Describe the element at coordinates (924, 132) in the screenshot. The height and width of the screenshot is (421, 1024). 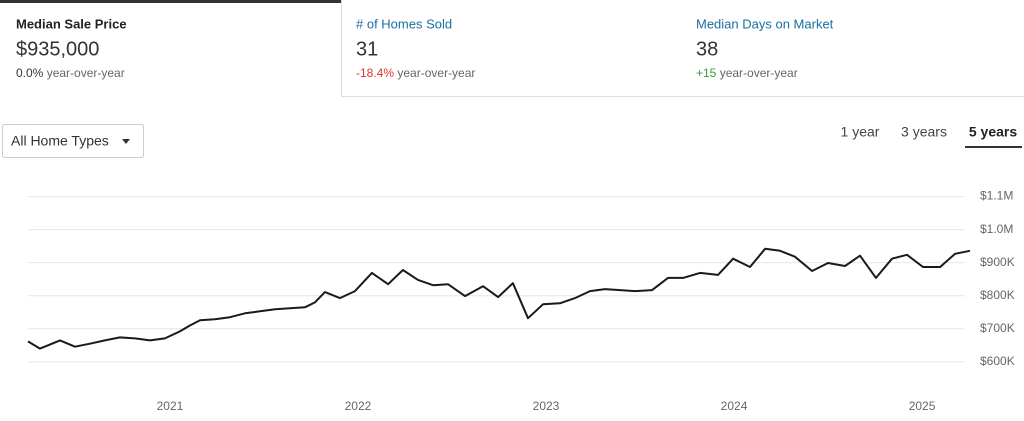
I see `range-option: 3 years` at that location.